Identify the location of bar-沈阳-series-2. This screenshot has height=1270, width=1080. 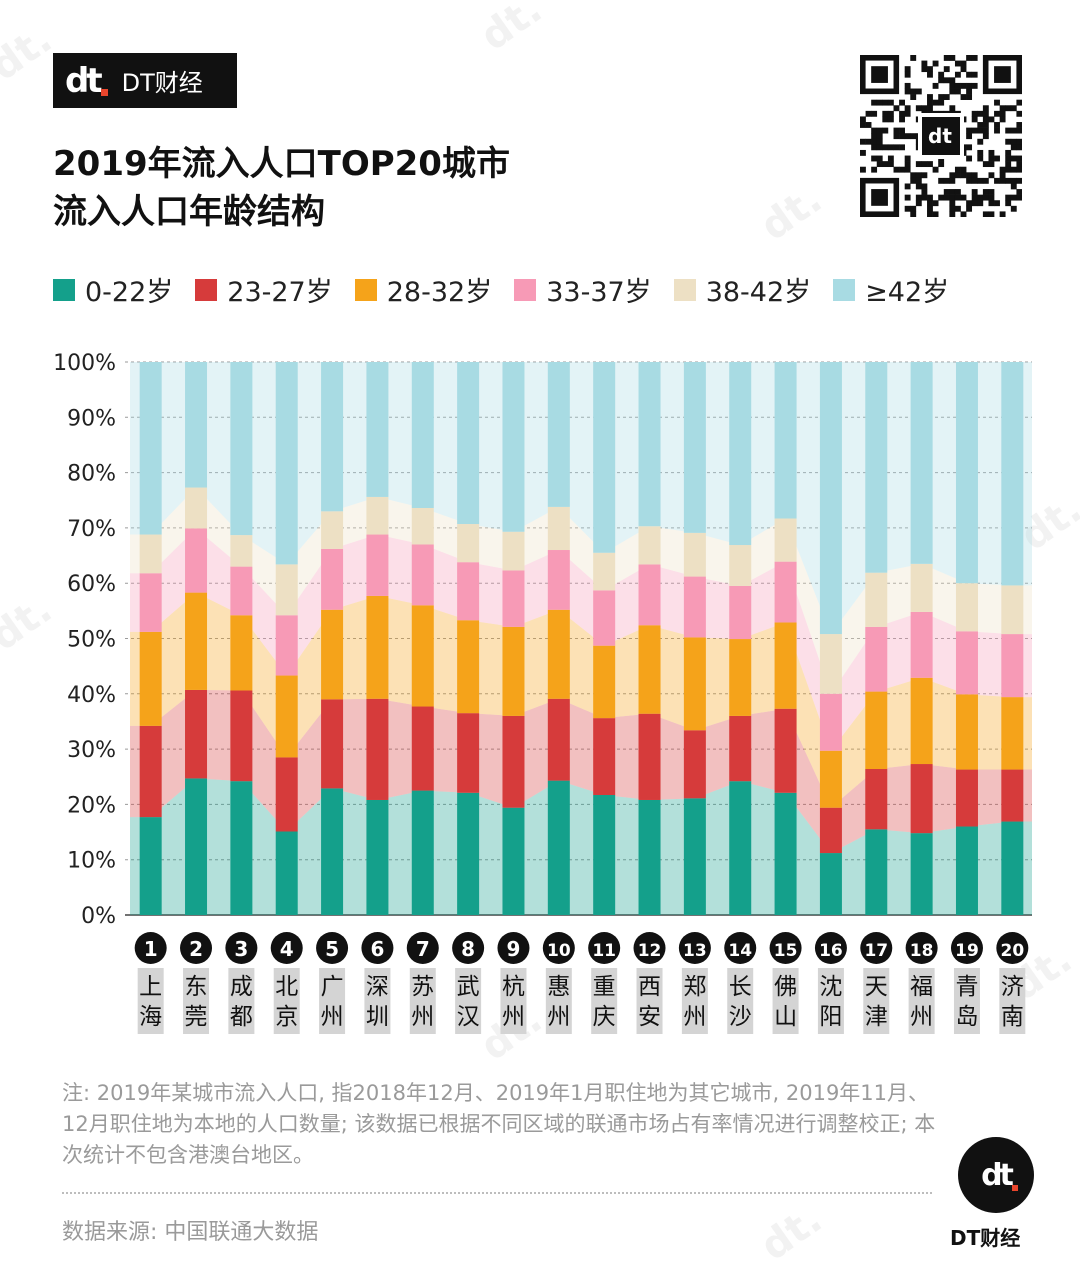
(830, 779).